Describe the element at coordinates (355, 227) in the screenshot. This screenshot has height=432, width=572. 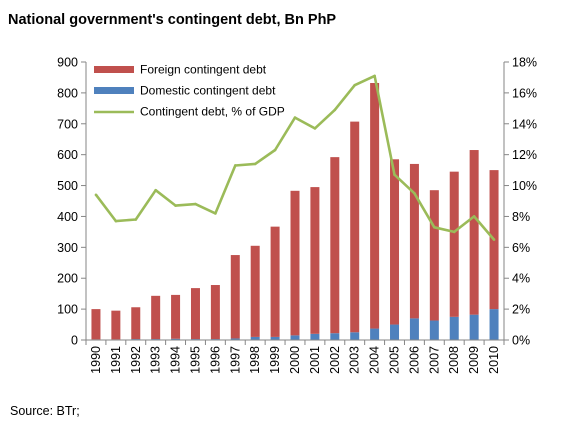
I see `bar-foreign-2003` at that location.